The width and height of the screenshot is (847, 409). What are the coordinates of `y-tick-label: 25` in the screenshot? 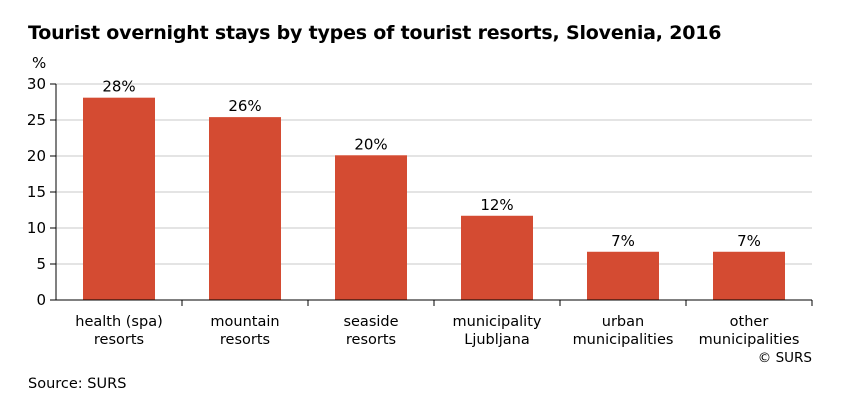 It's located at (36, 120).